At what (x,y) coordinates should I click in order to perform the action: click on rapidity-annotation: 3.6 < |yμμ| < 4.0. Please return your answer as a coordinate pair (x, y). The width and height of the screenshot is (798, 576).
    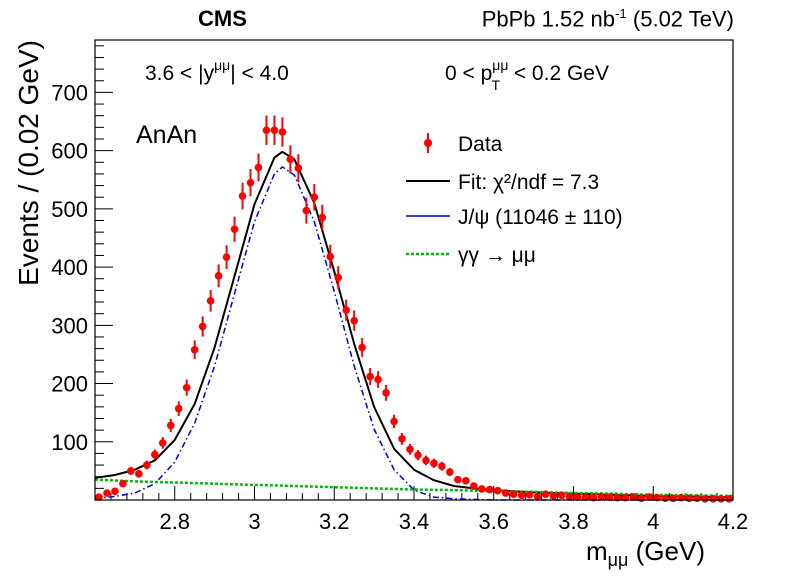
    Looking at the image, I should click on (217, 71).